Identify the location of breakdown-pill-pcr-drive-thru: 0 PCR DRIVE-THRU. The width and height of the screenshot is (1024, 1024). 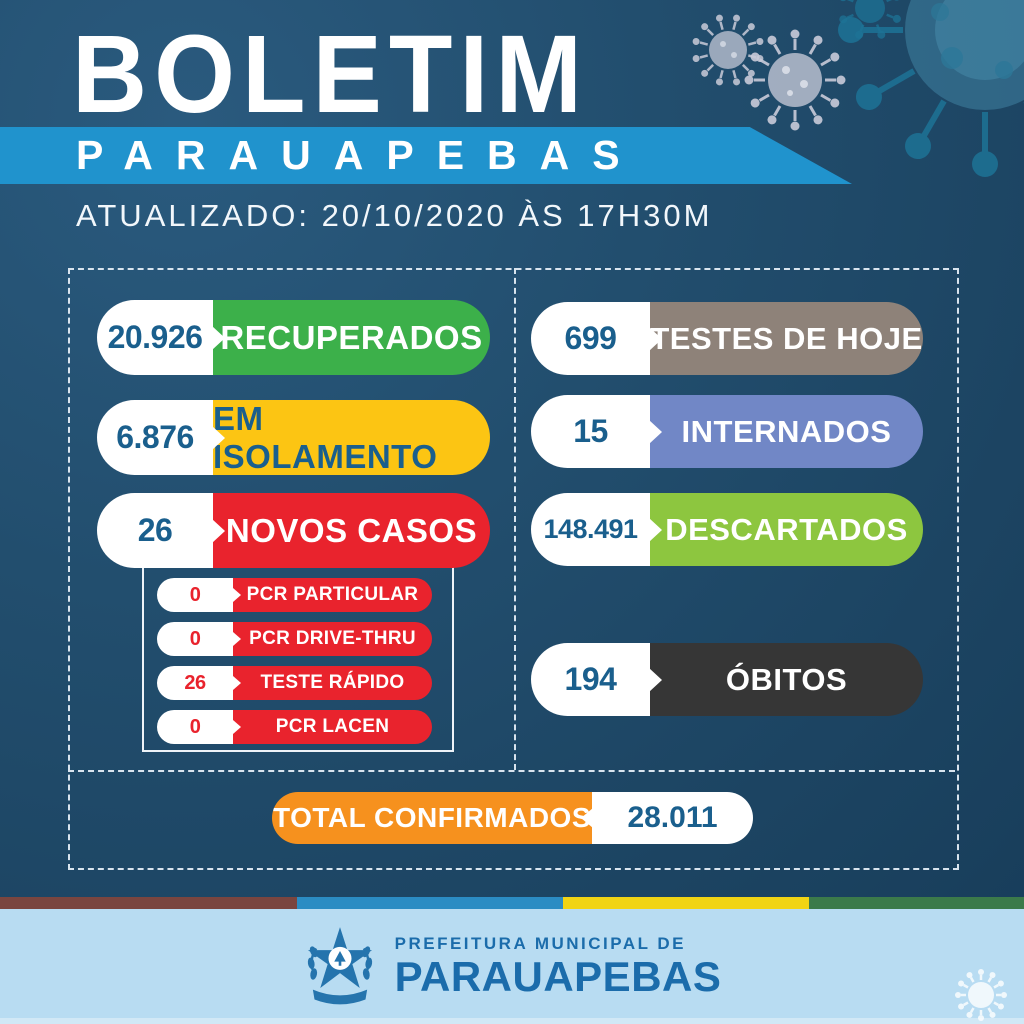
(294, 639).